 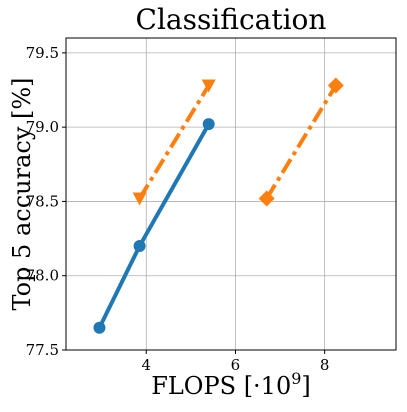 I want to click on x-tick-label: 8, so click(x=325, y=365).